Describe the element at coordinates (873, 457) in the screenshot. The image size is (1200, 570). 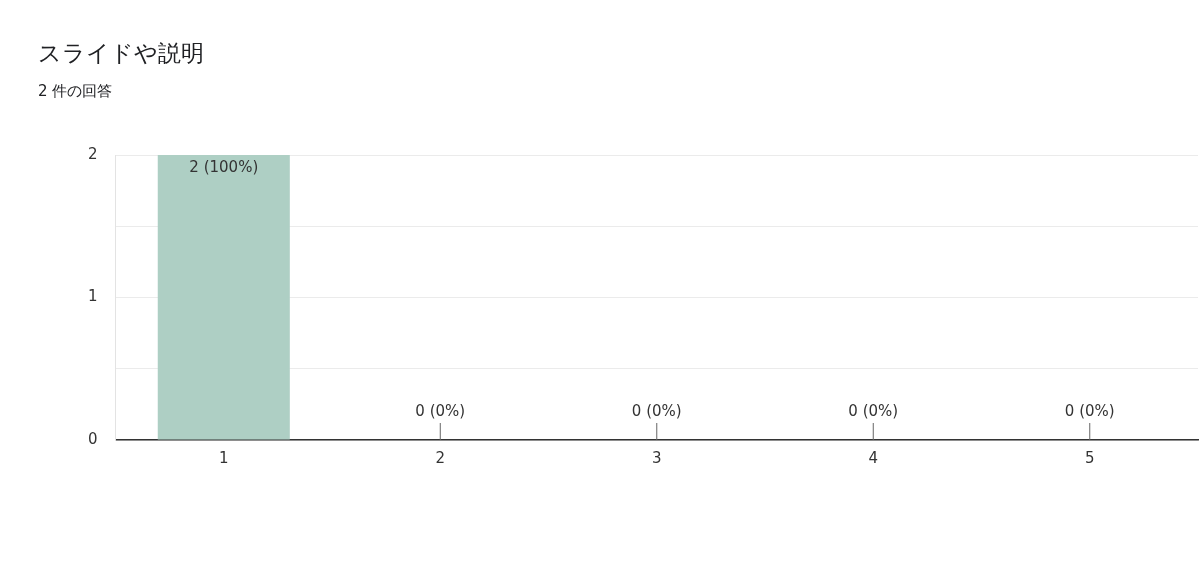
I see `x-tick-label: 4` at that location.